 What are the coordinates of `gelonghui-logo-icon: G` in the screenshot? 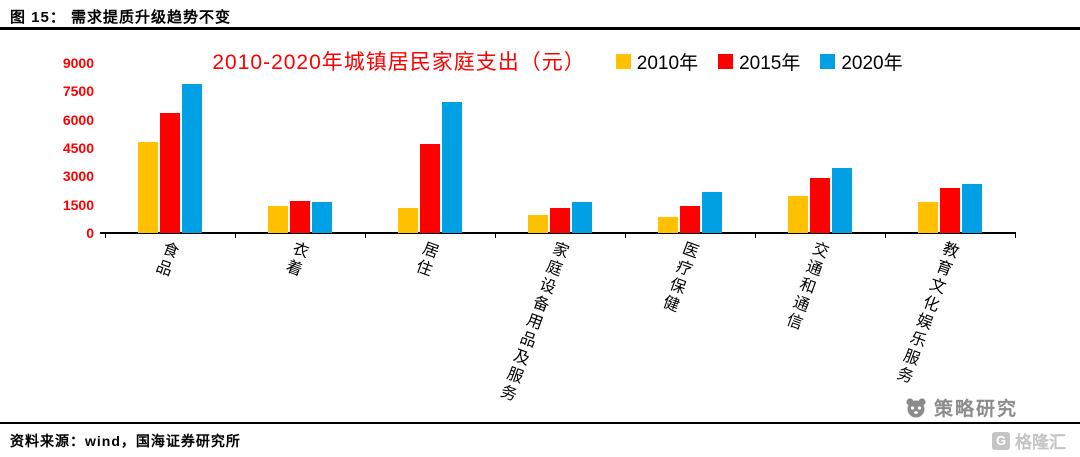 It's located at (1001, 440).